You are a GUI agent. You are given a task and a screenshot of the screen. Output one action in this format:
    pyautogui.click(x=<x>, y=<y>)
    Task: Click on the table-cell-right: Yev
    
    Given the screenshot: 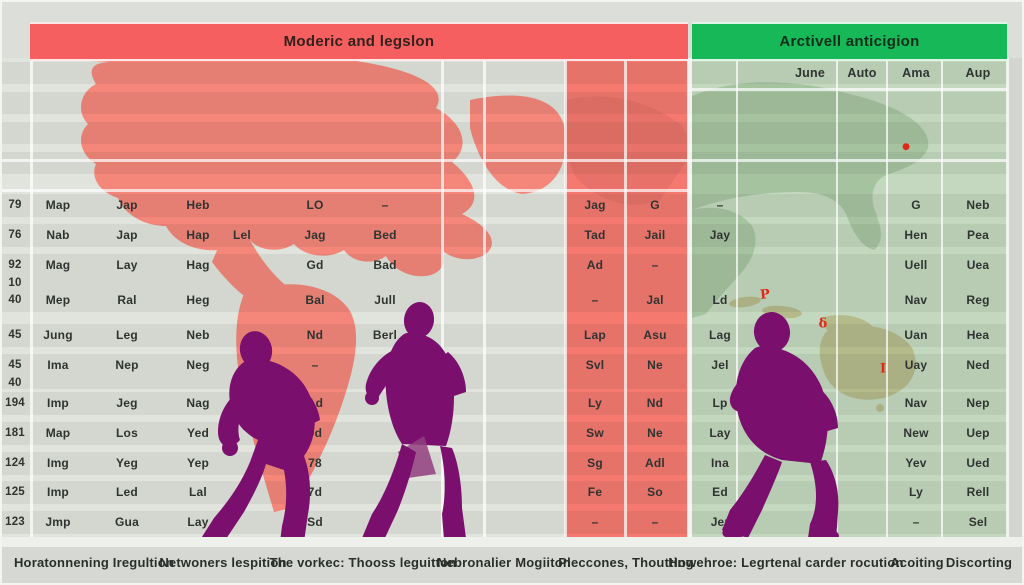 What is the action you would take?
    pyautogui.click(x=916, y=463)
    